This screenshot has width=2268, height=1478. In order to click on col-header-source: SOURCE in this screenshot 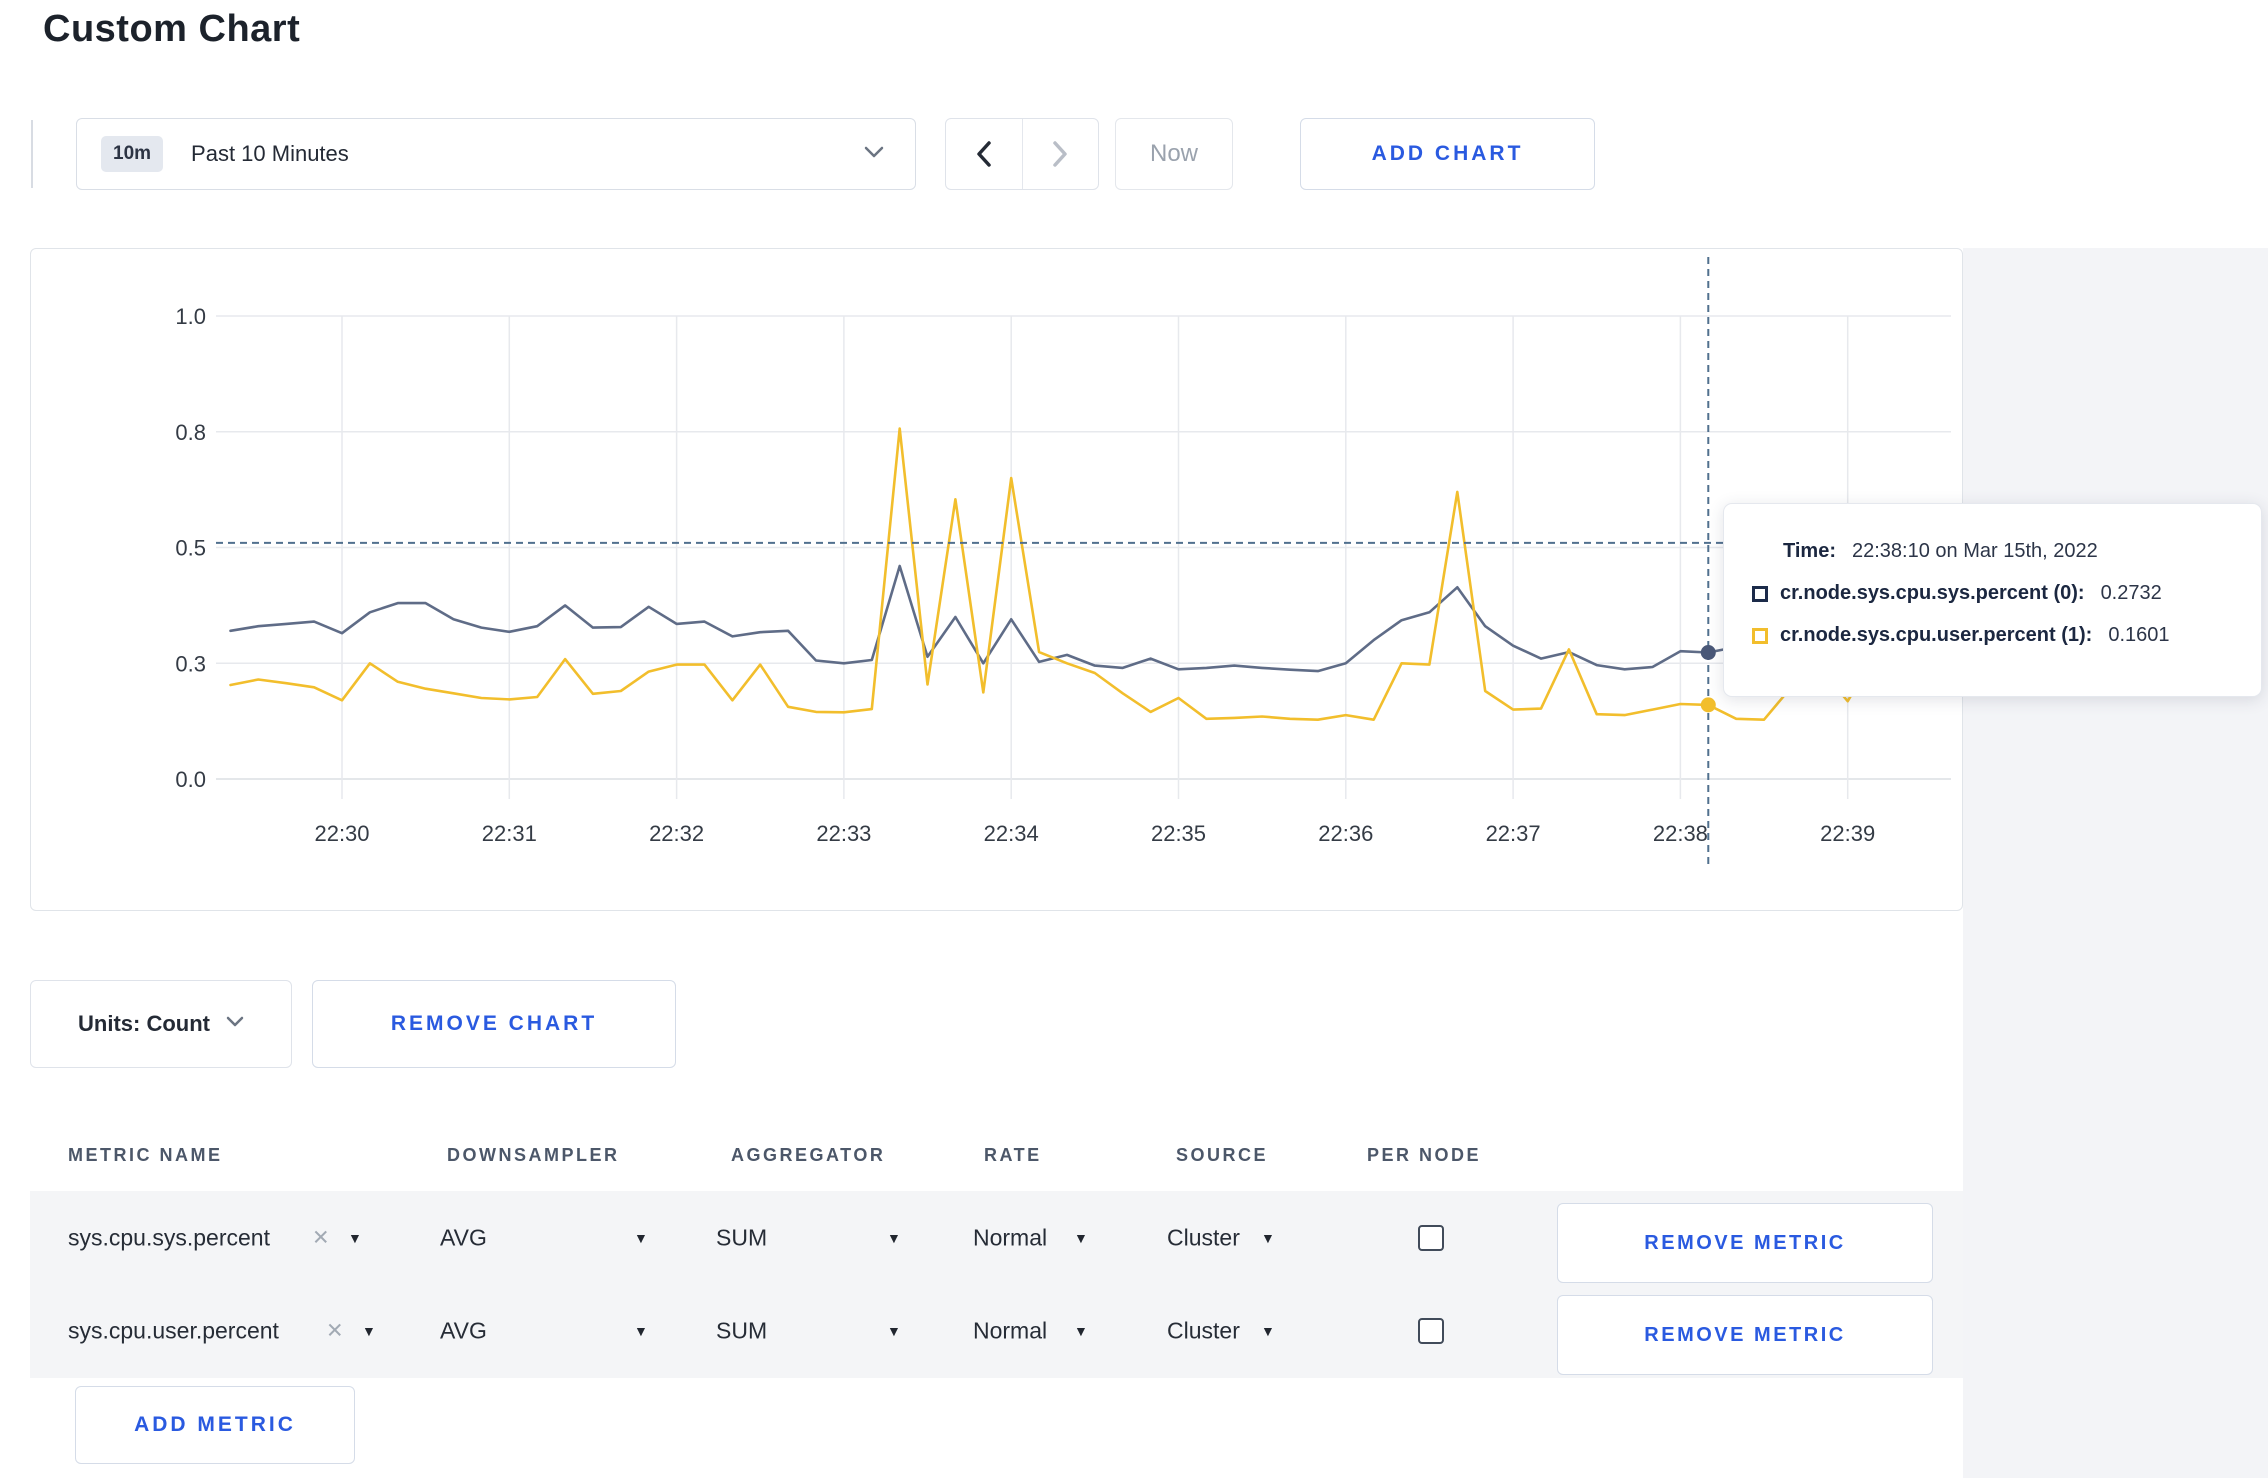, I will do `click(1222, 1155)`.